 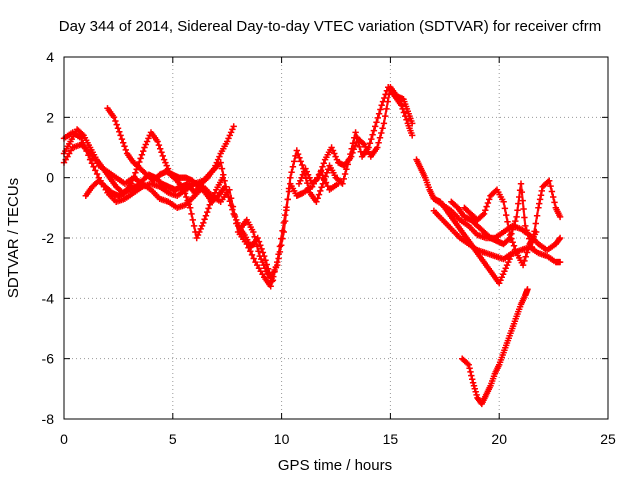 What do you see at coordinates (282, 439) in the screenshot?
I see `x-tick-label: 10` at bounding box center [282, 439].